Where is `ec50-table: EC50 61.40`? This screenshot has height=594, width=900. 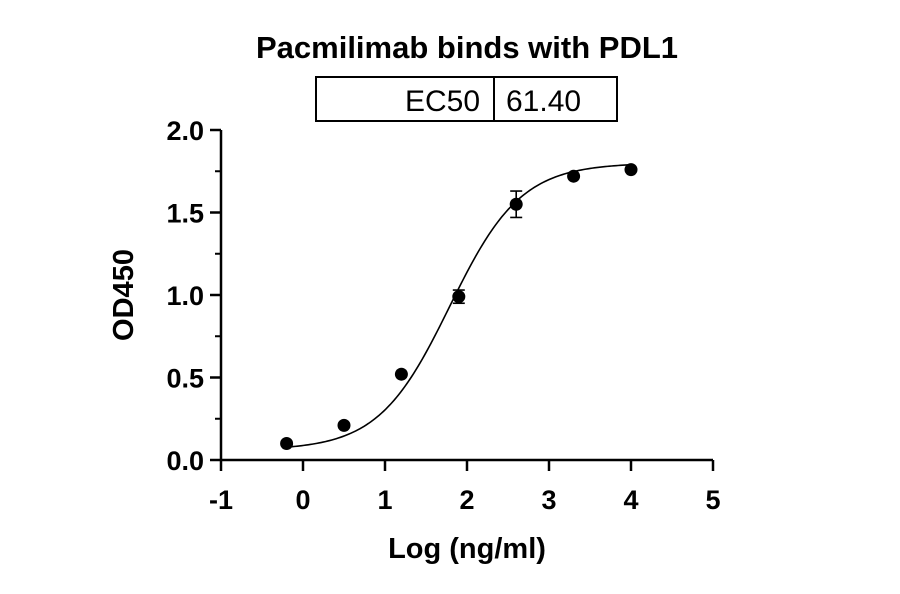 ec50-table: EC50 61.40 is located at coordinates (466, 99).